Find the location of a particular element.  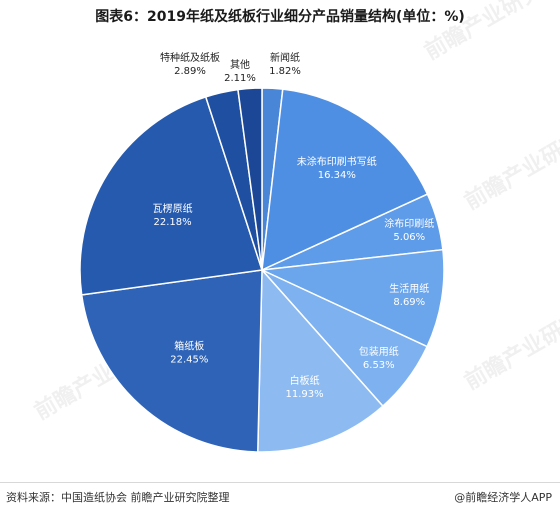

slice-value-label: 16.34% is located at coordinates (337, 175).